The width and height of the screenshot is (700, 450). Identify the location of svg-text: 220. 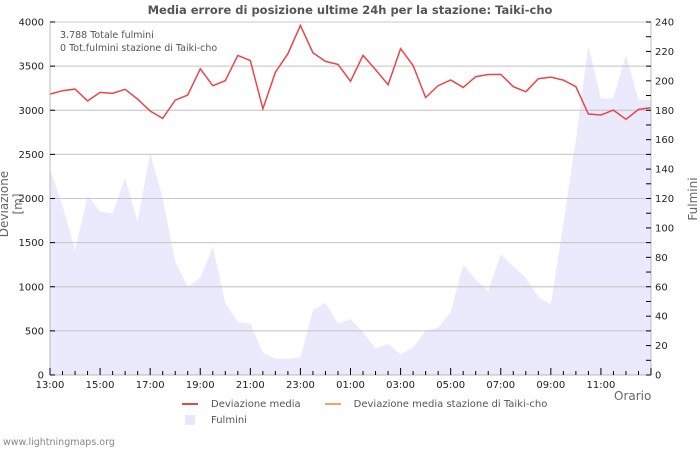
(664, 52).